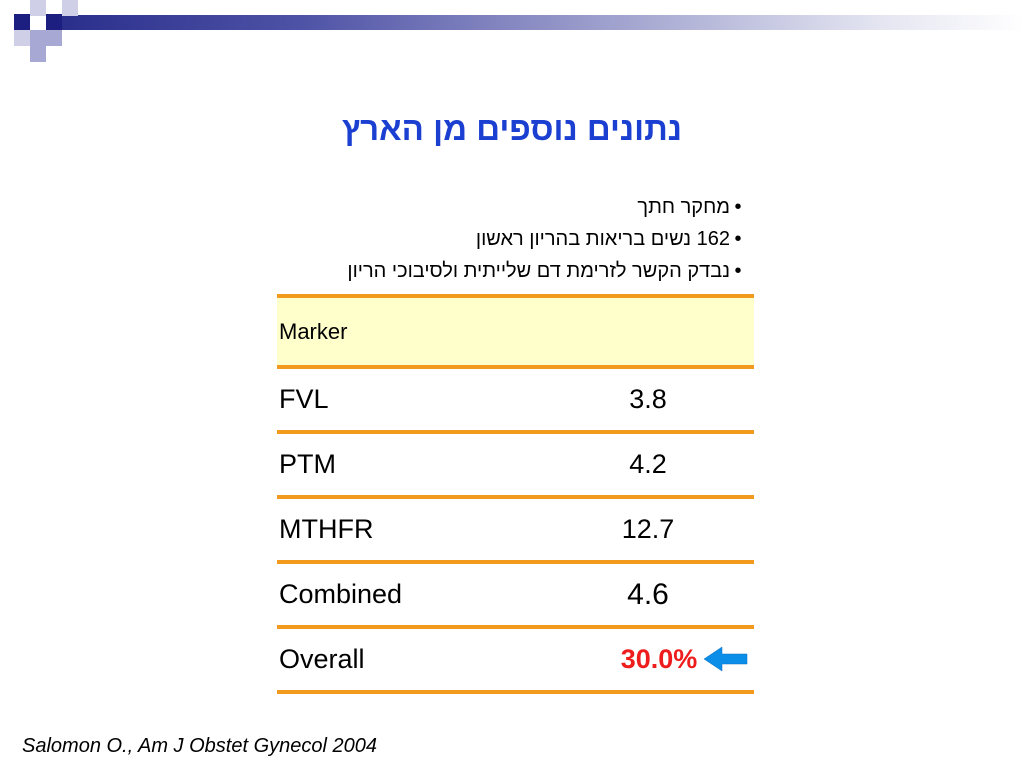  I want to click on header-gradient-bar, so click(543, 22).